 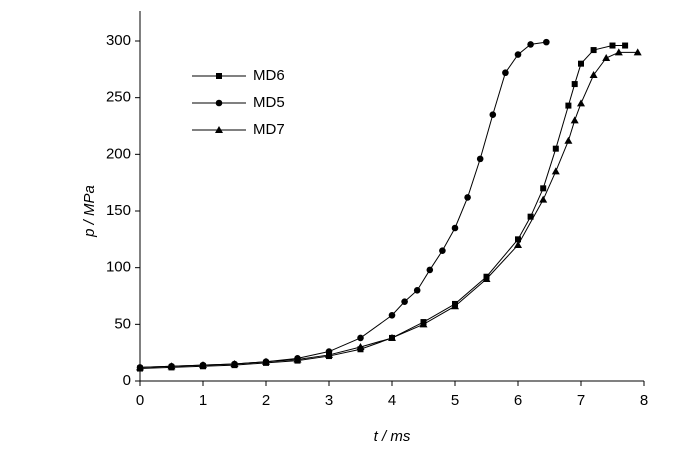 I want to click on y-tick-label: 200, so click(x=118, y=153).